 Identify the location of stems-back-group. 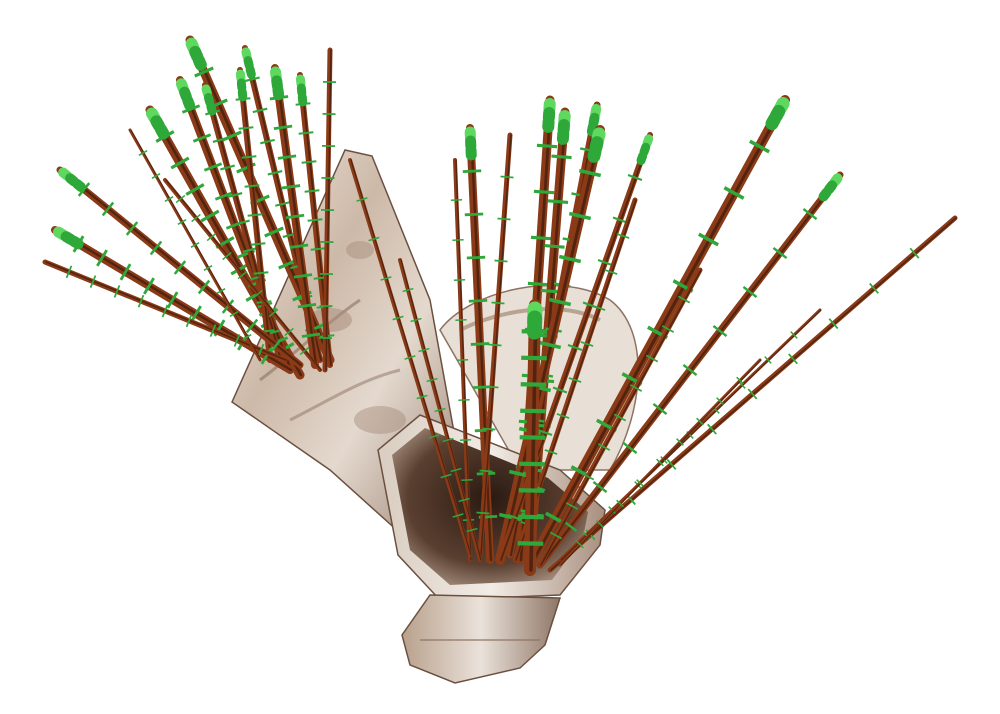
(189, 207).